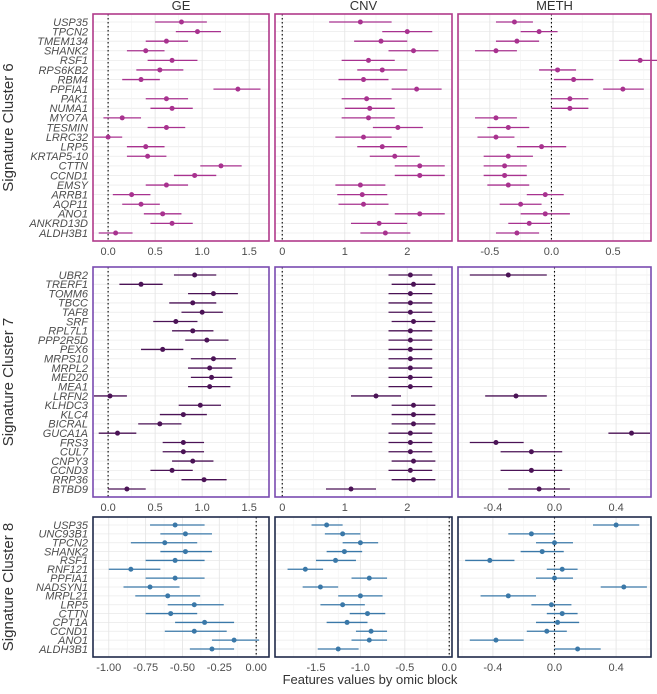  What do you see at coordinates (74, 443) in the screenshot?
I see `gene-label: FRS3` at bounding box center [74, 443].